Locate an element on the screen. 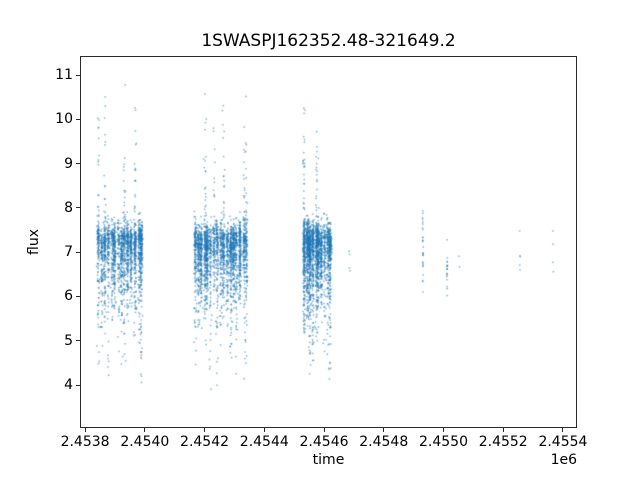 The width and height of the screenshot is (640, 480). y-tick-label: 11 is located at coordinates (64, 75).